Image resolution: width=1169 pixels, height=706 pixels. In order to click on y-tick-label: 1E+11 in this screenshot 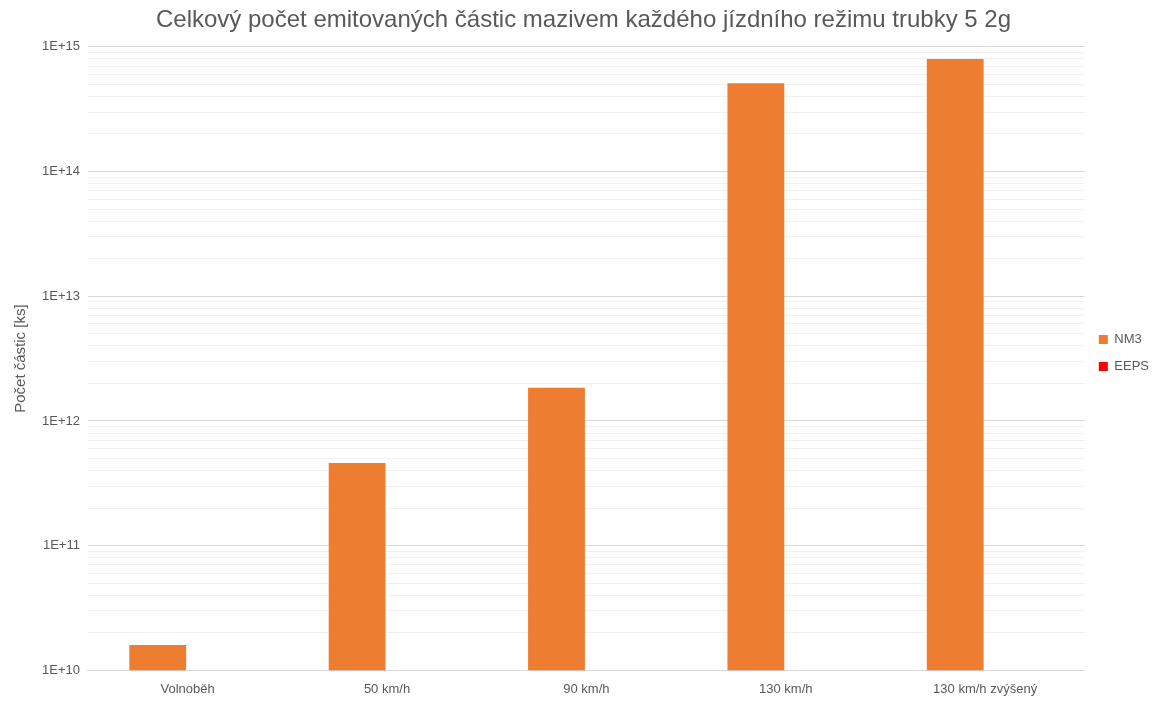, I will do `click(61, 545)`.